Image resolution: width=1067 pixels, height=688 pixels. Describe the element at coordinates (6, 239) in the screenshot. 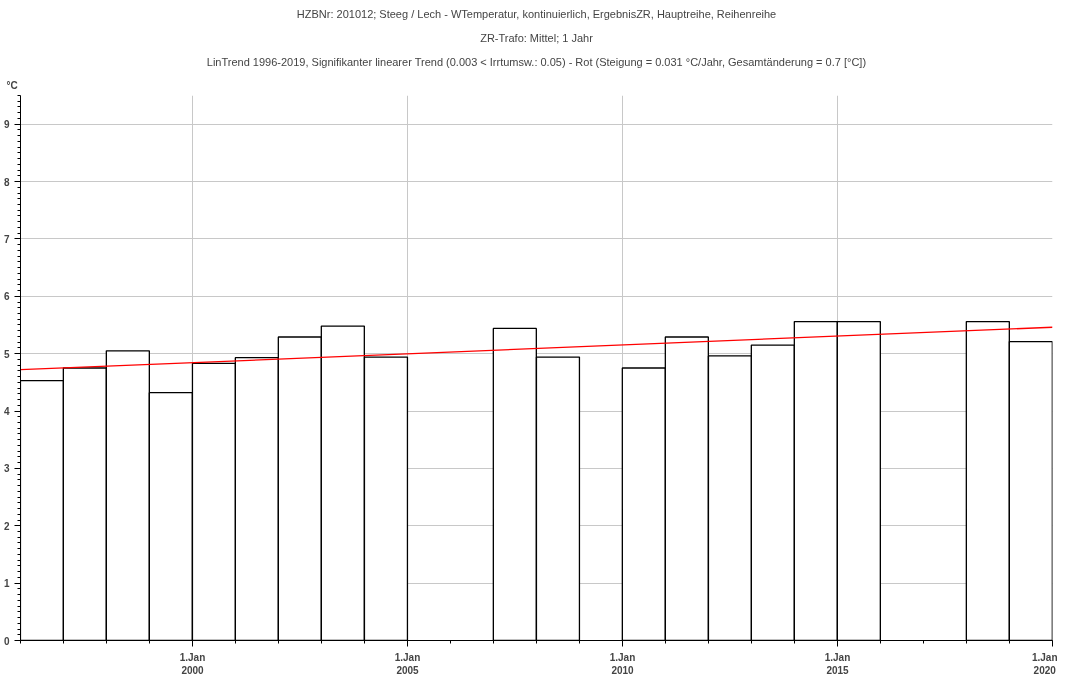

I see `y-tick-label: 7` at that location.